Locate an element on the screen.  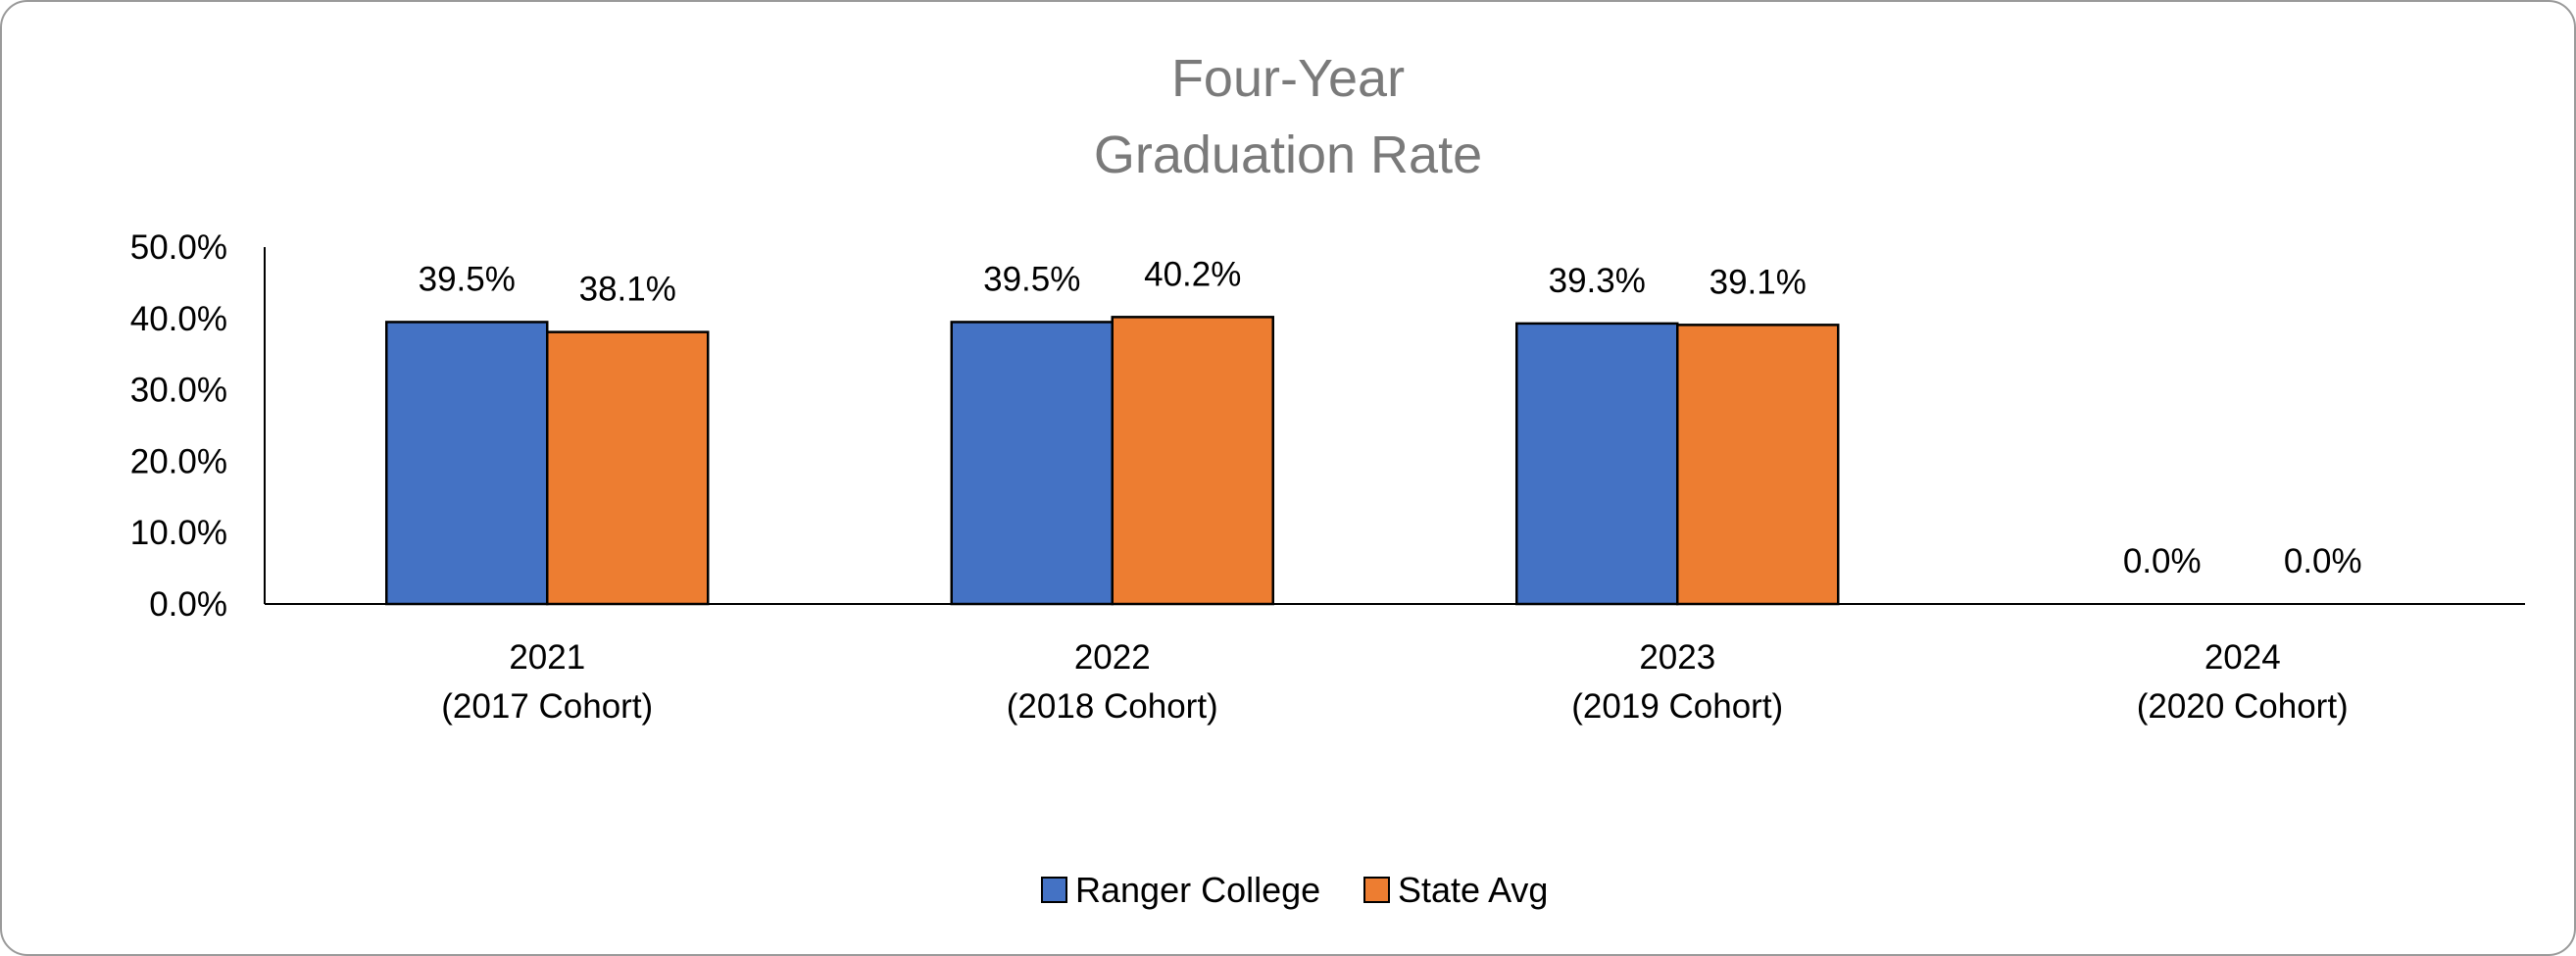
legend-label: State Avg is located at coordinates (1473, 890).